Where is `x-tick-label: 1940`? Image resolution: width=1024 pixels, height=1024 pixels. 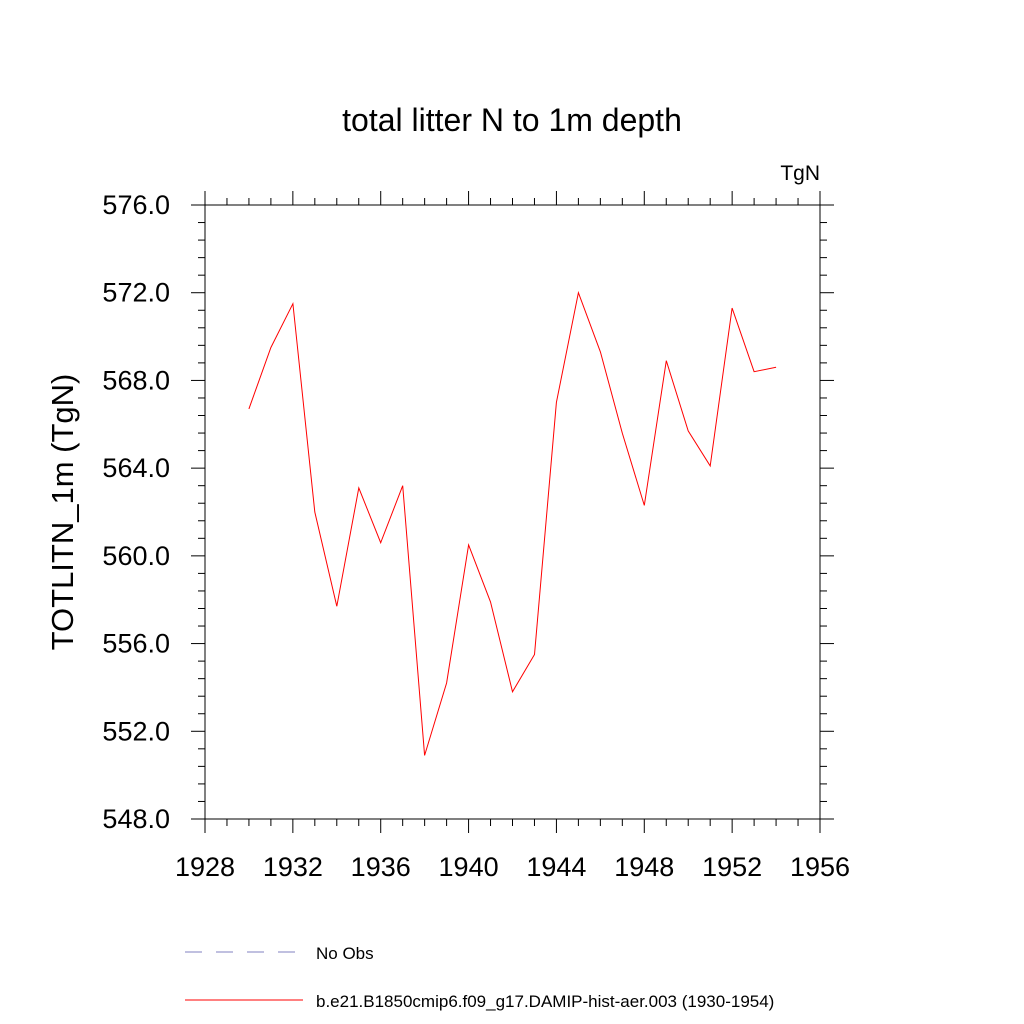 x-tick-label: 1940 is located at coordinates (469, 867).